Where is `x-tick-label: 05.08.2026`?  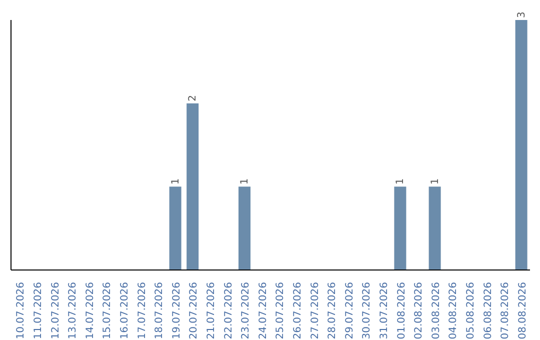 x-tick-label: 05.08.2026 is located at coordinates (470, 311).